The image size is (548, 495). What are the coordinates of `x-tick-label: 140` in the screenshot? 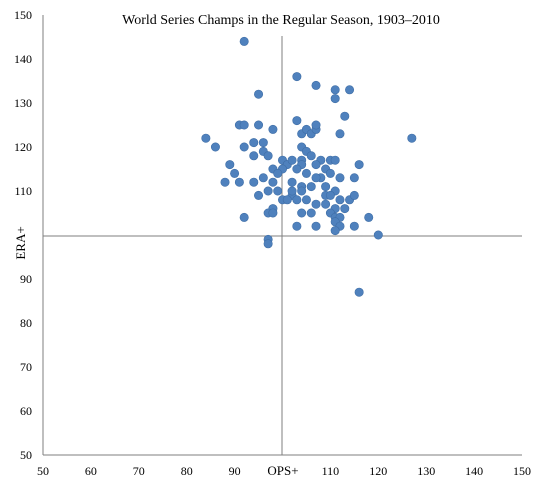 It's located at (474, 471).